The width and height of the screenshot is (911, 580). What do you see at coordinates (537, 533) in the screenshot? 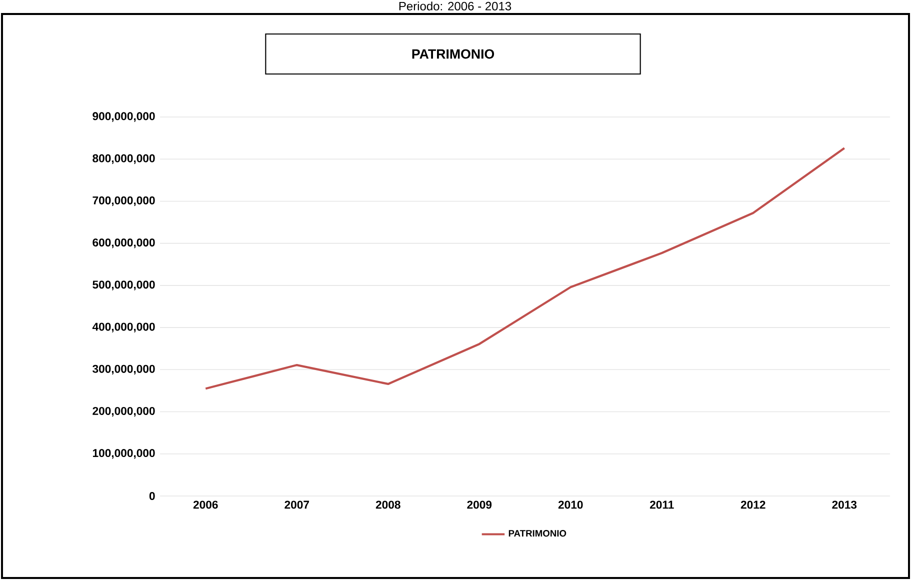
I see `legend-label: PATRIMONIO` at bounding box center [537, 533].